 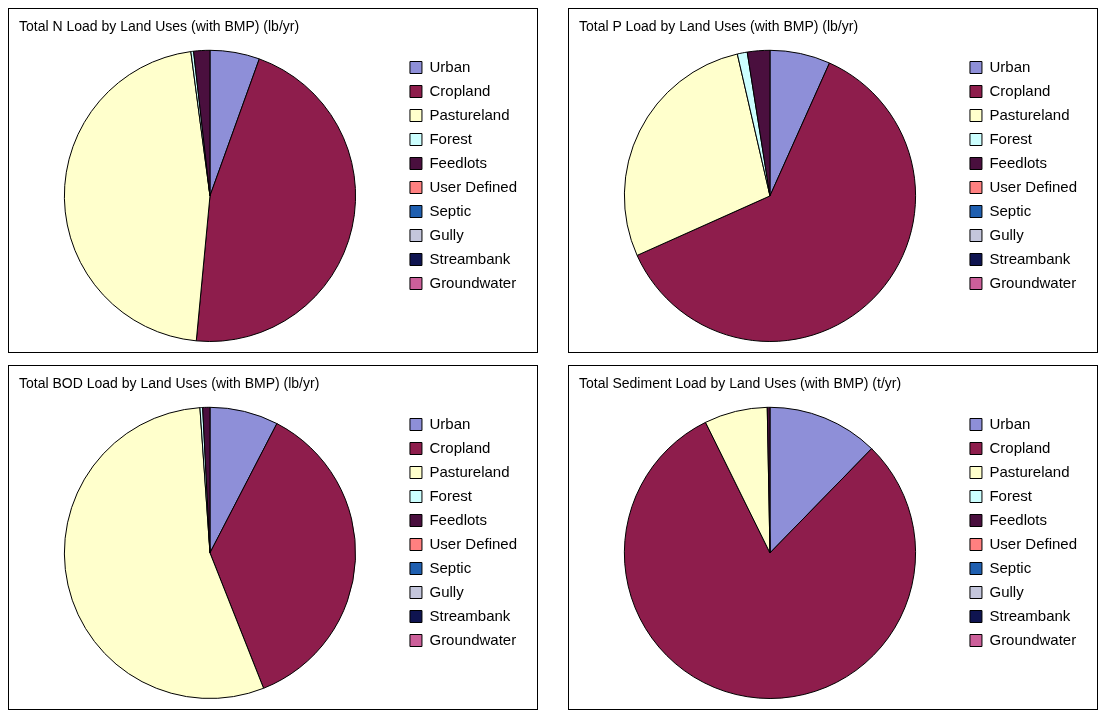 I want to click on chart-title: Total P Load by Land Uses (with BMP) (lb/yr), so click(x=719, y=26).